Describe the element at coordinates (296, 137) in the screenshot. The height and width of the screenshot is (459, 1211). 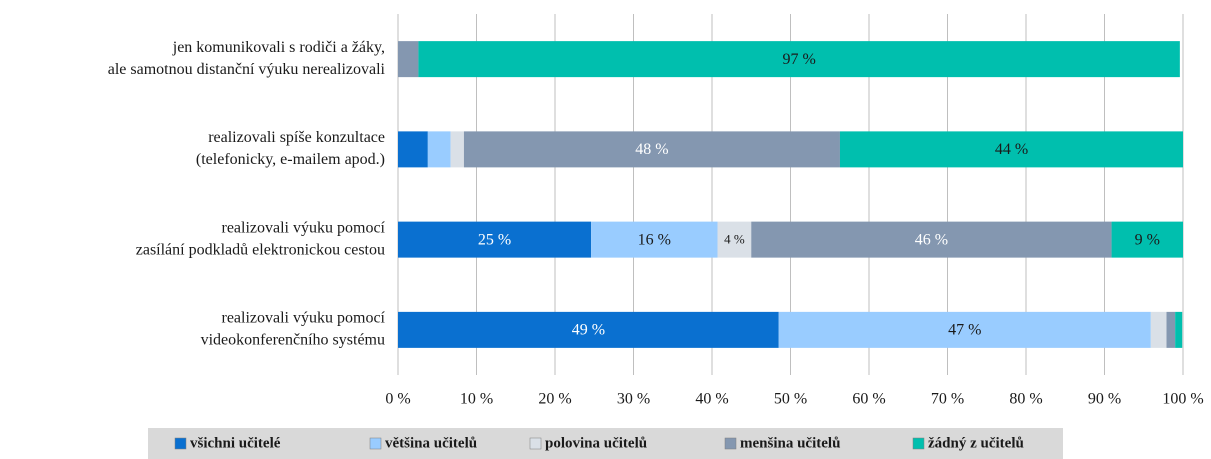
I see `category-label: realizovali spíše konzultace` at that location.